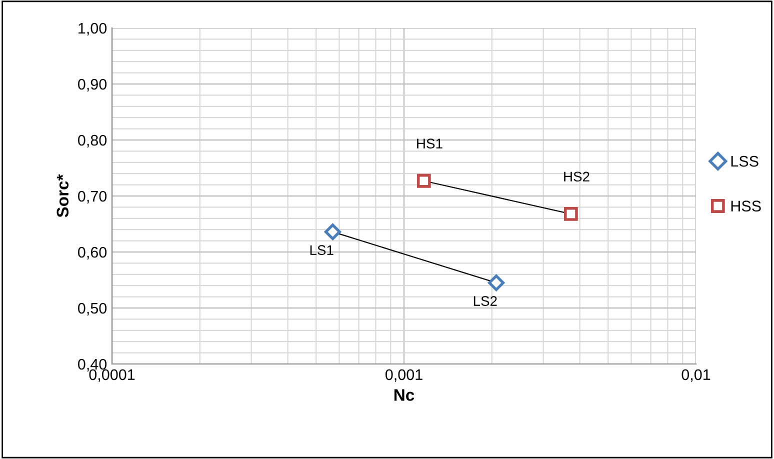  Describe the element at coordinates (404, 395) in the screenshot. I see `x-axis-title: Nc` at that location.